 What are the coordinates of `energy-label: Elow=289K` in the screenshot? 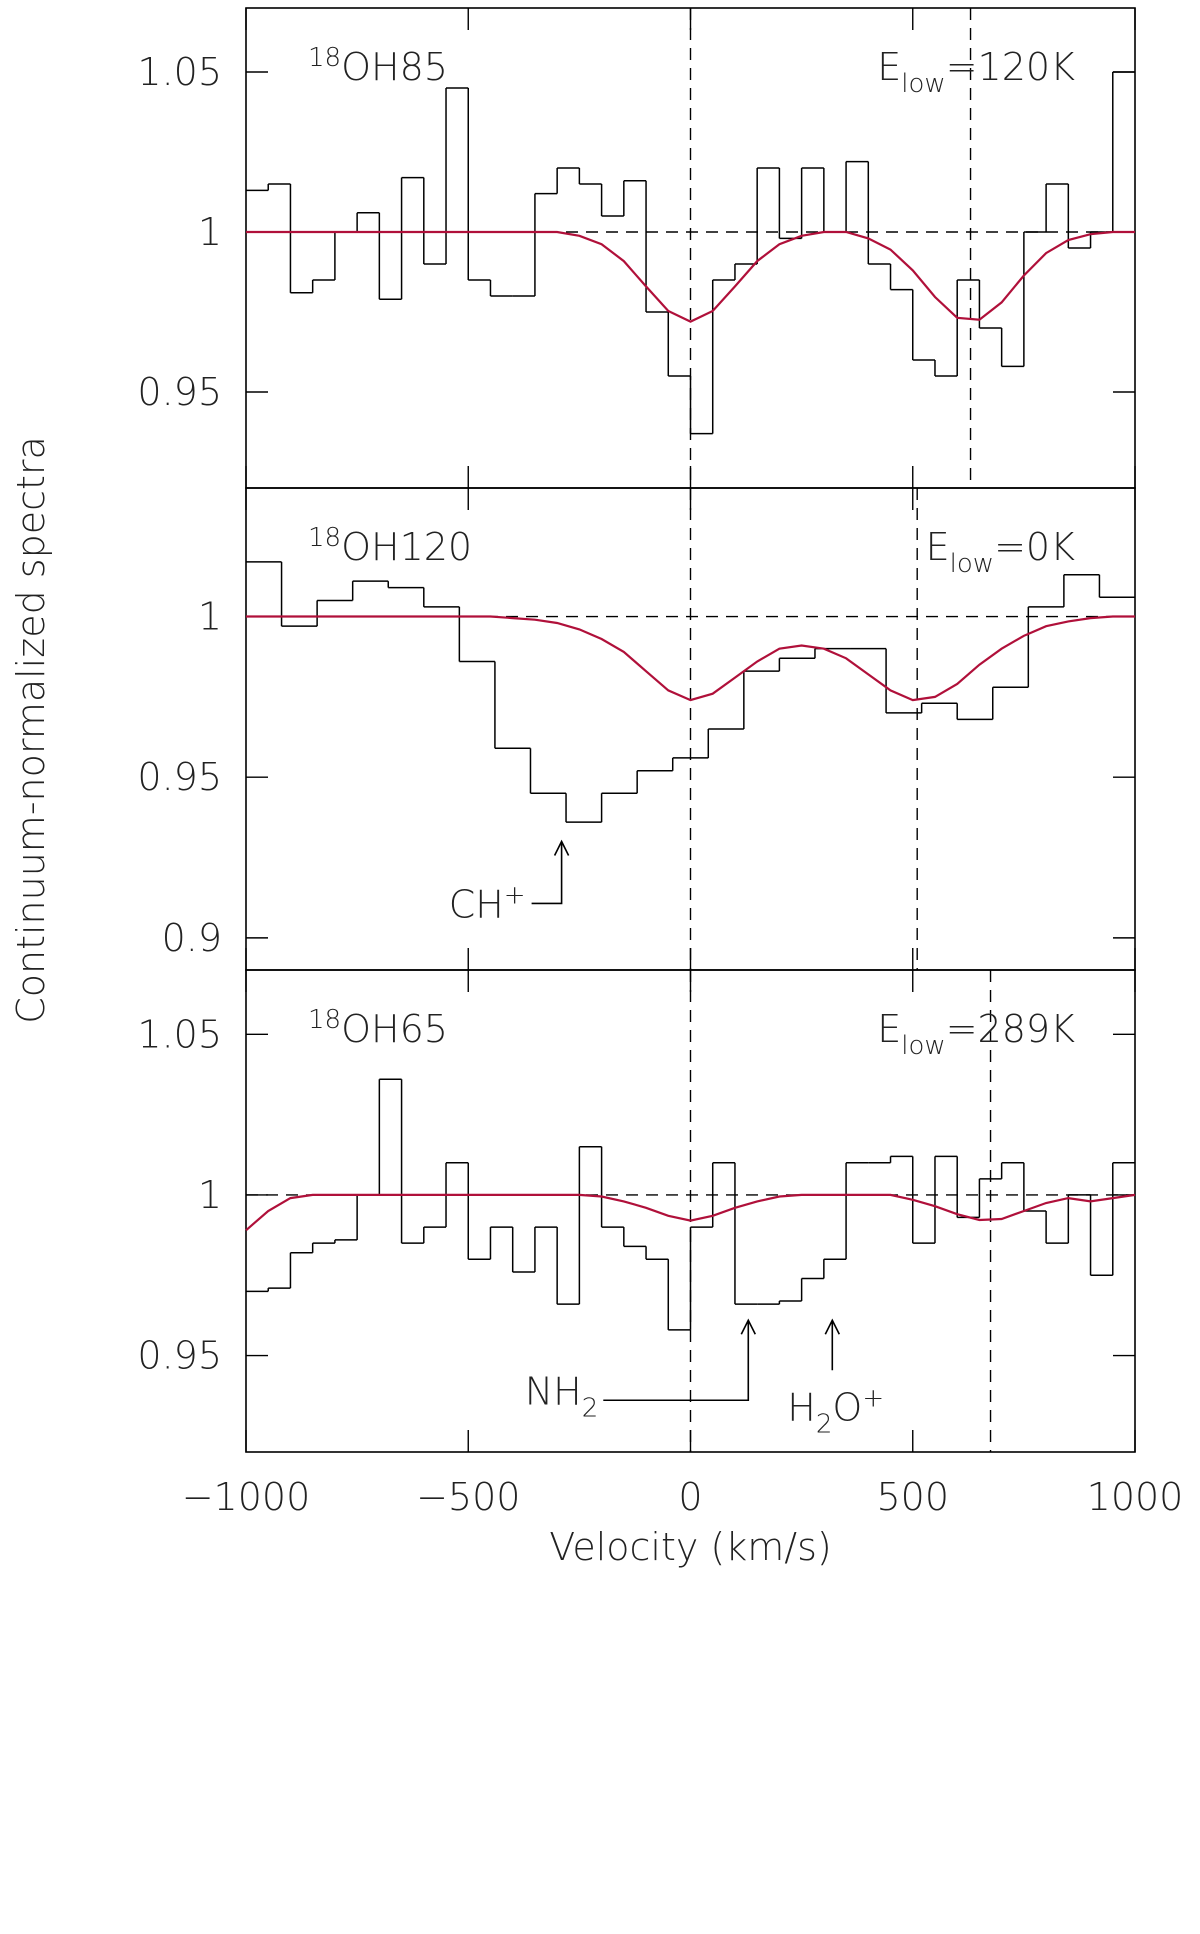 It's located at (976, 1034).